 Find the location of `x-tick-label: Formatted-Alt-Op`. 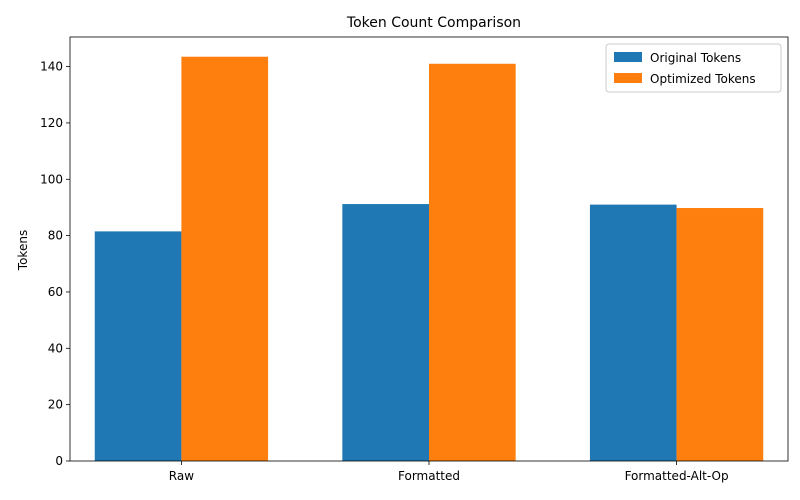

x-tick-label: Formatted-Alt-Op is located at coordinates (677, 476).